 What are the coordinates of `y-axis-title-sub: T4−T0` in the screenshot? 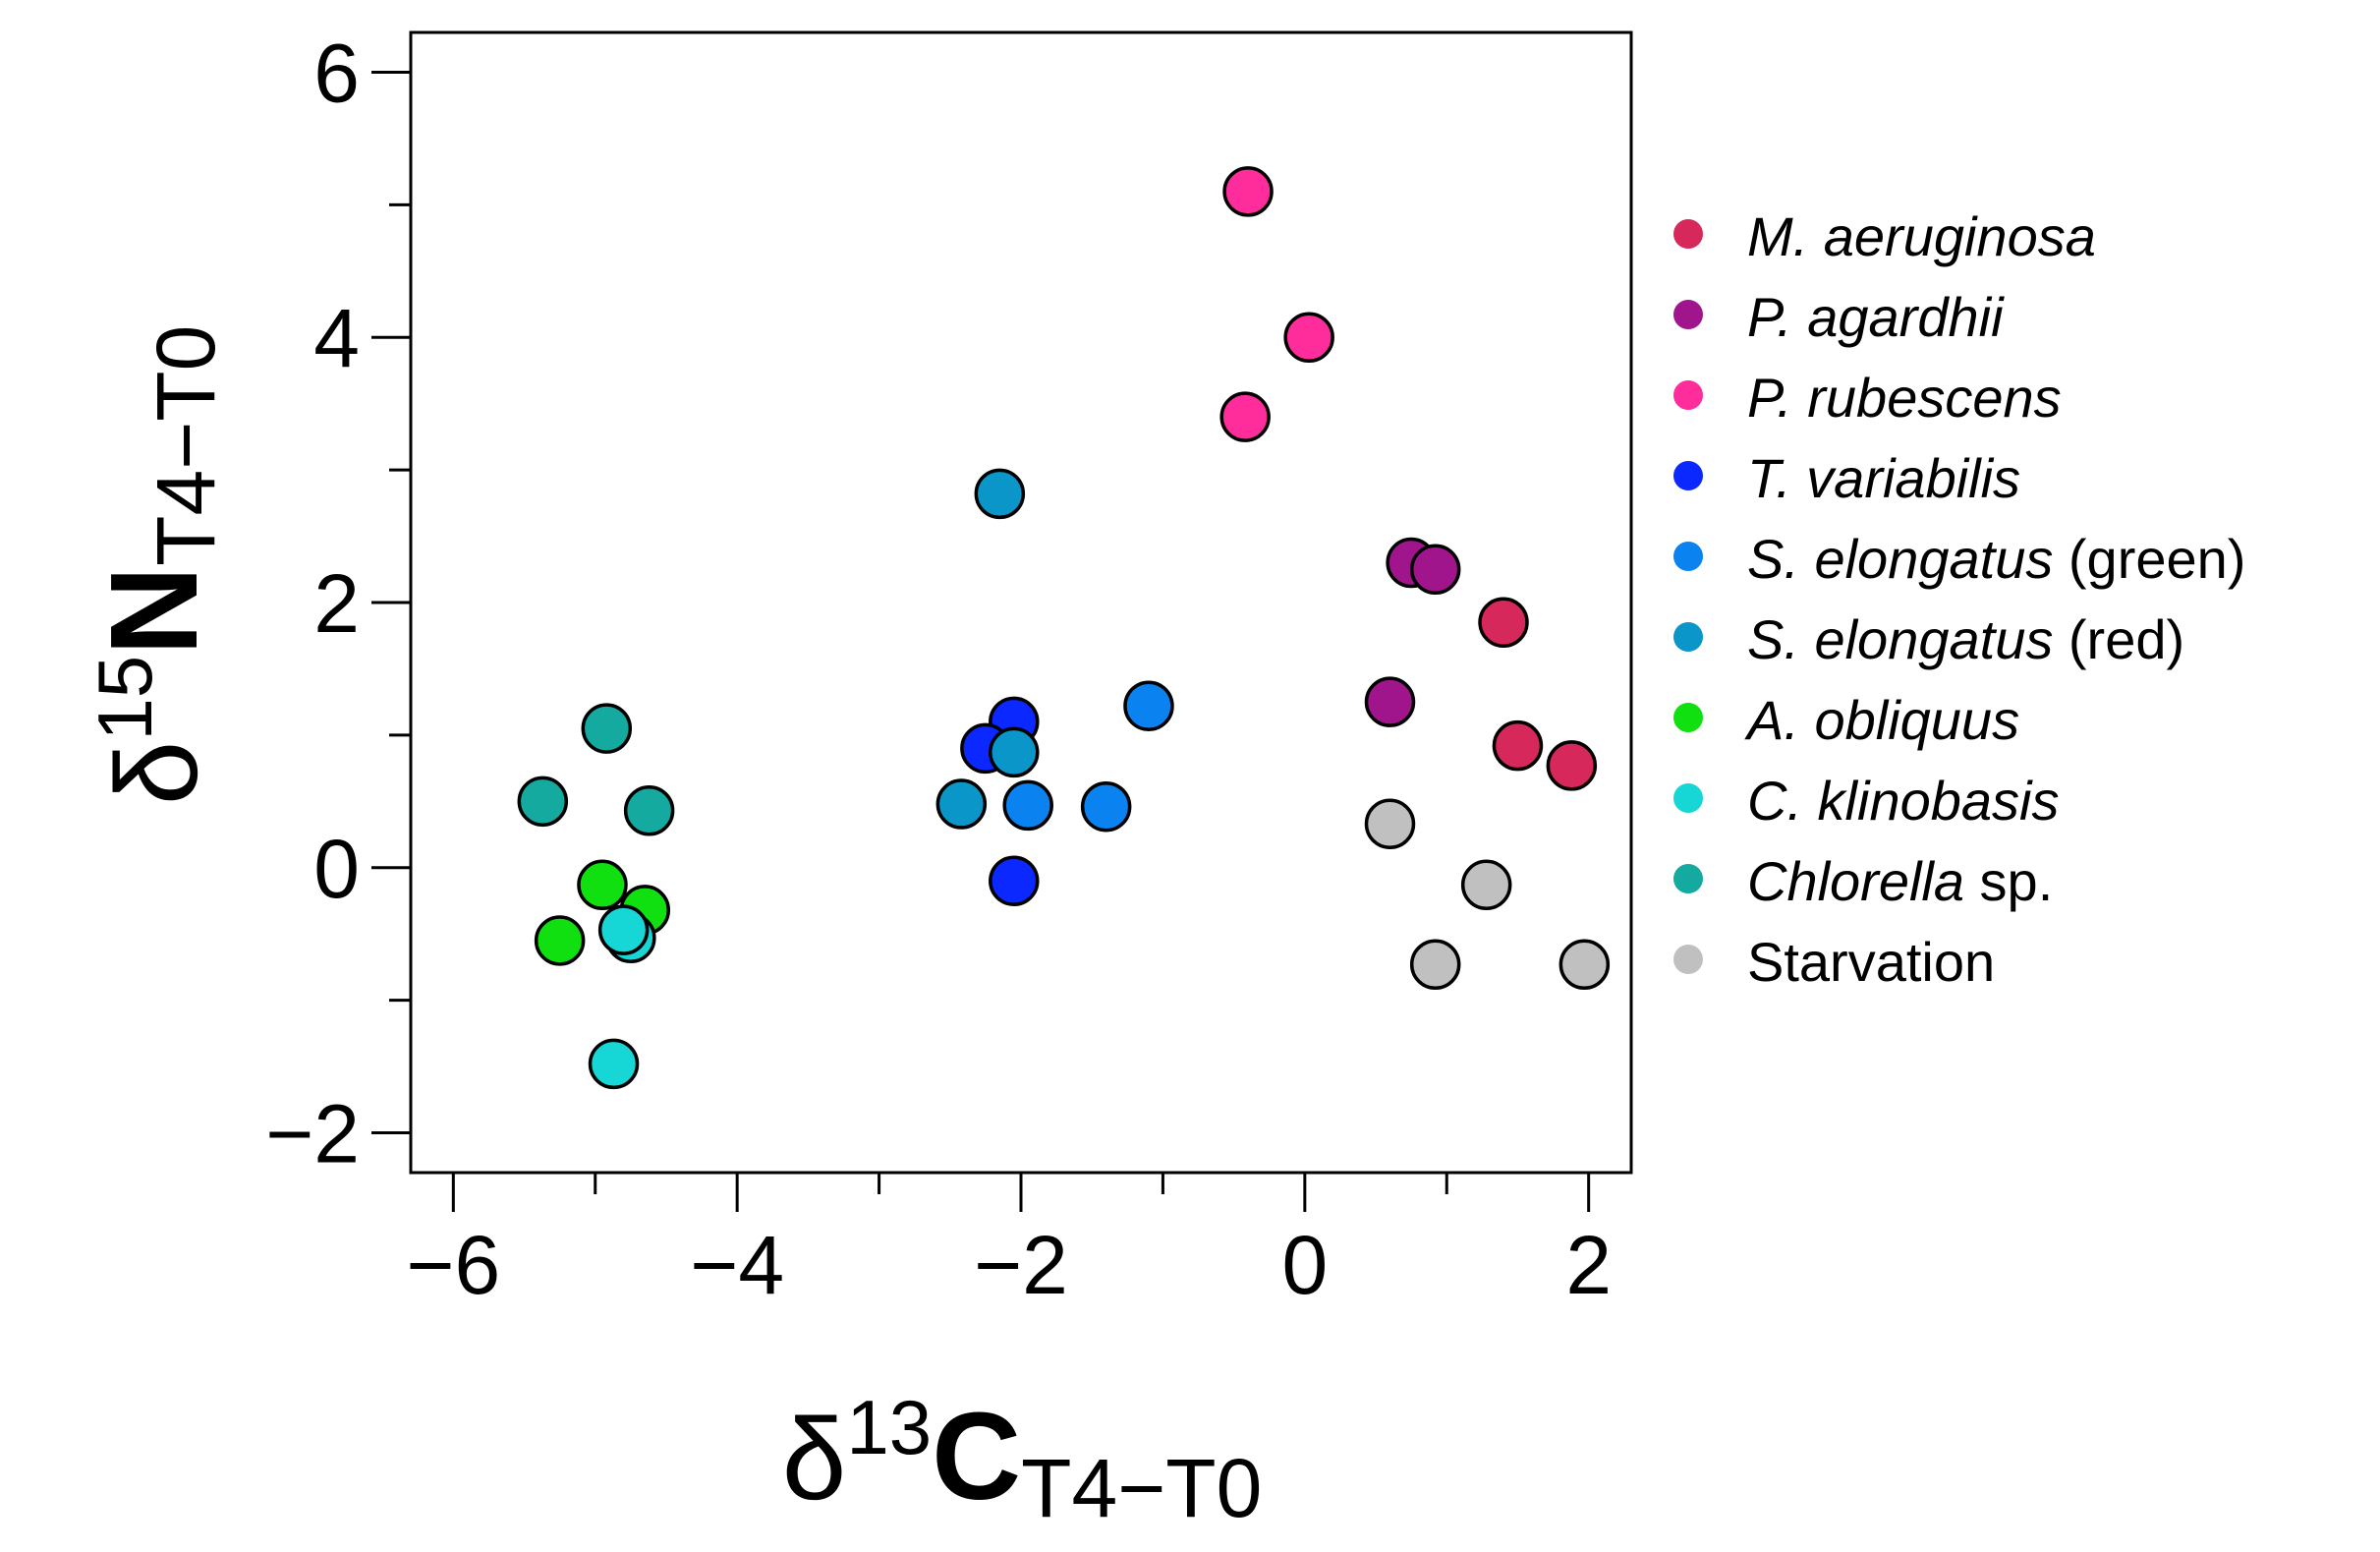 It's located at (186, 445).